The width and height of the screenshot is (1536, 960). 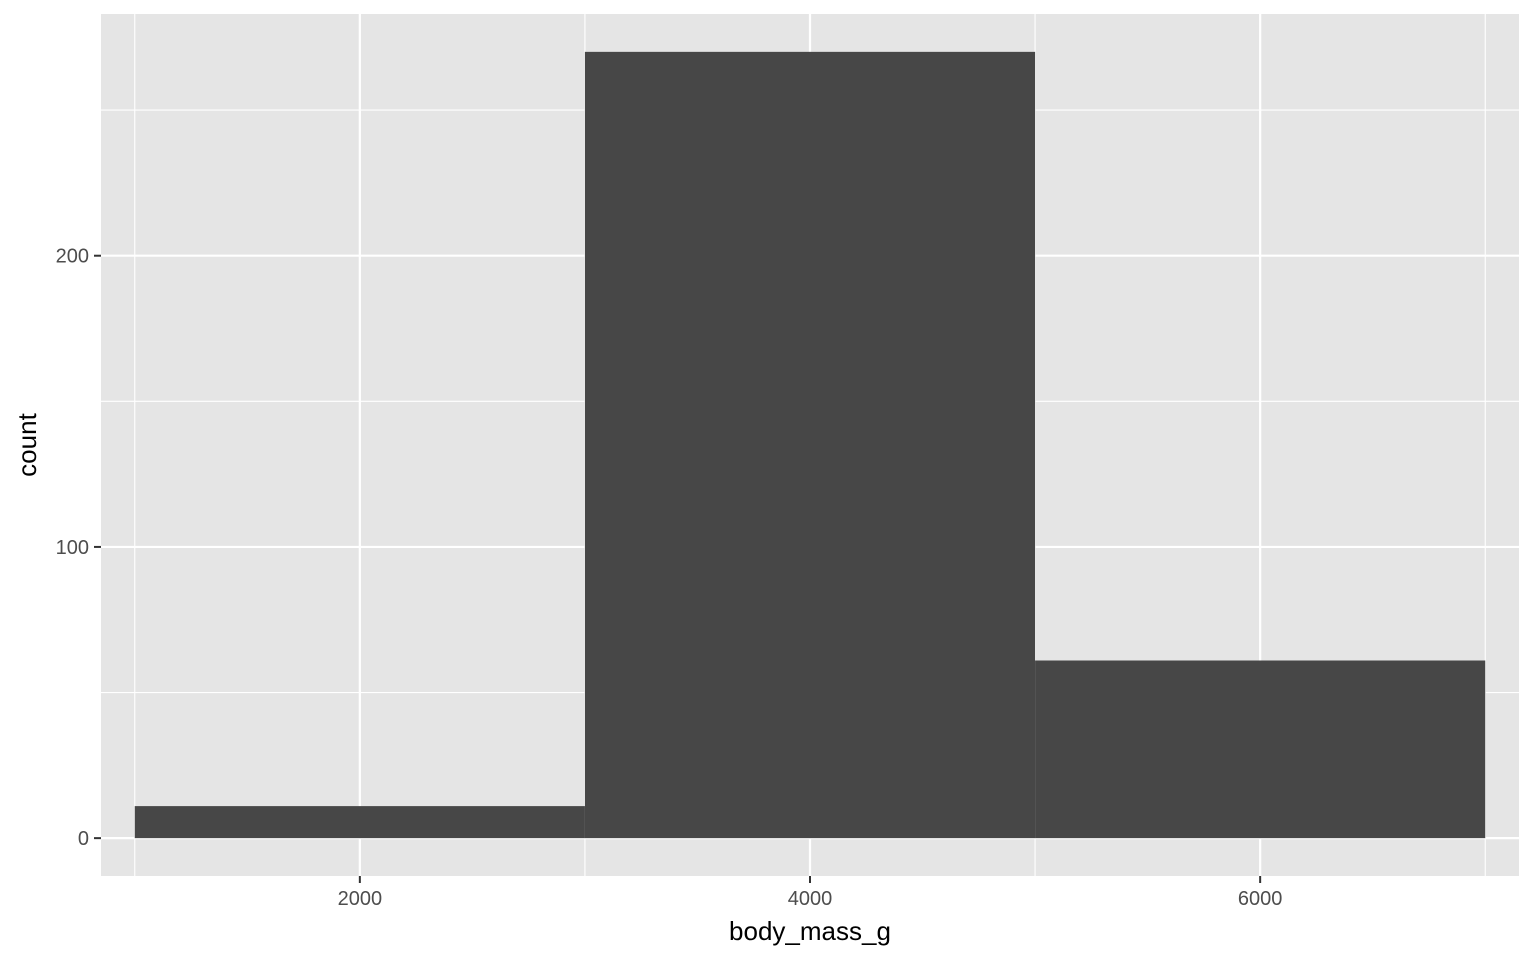 I want to click on x-tick-label: 4000, so click(x=810, y=899).